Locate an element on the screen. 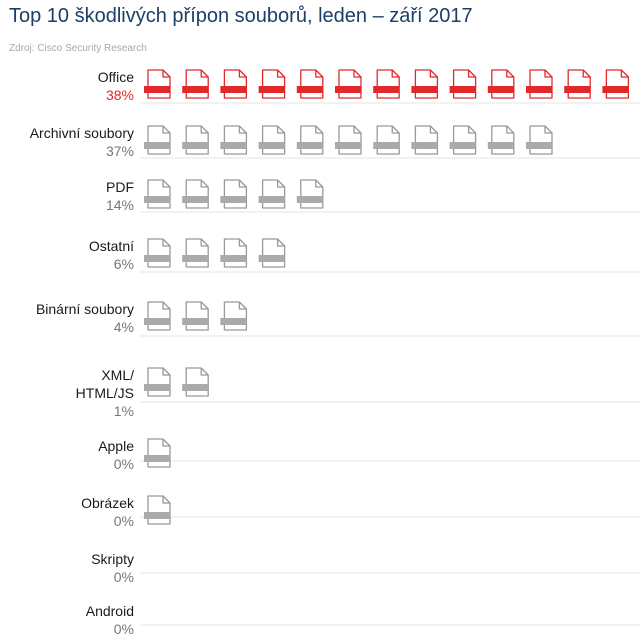  category-label: Ostatní is located at coordinates (111, 246).